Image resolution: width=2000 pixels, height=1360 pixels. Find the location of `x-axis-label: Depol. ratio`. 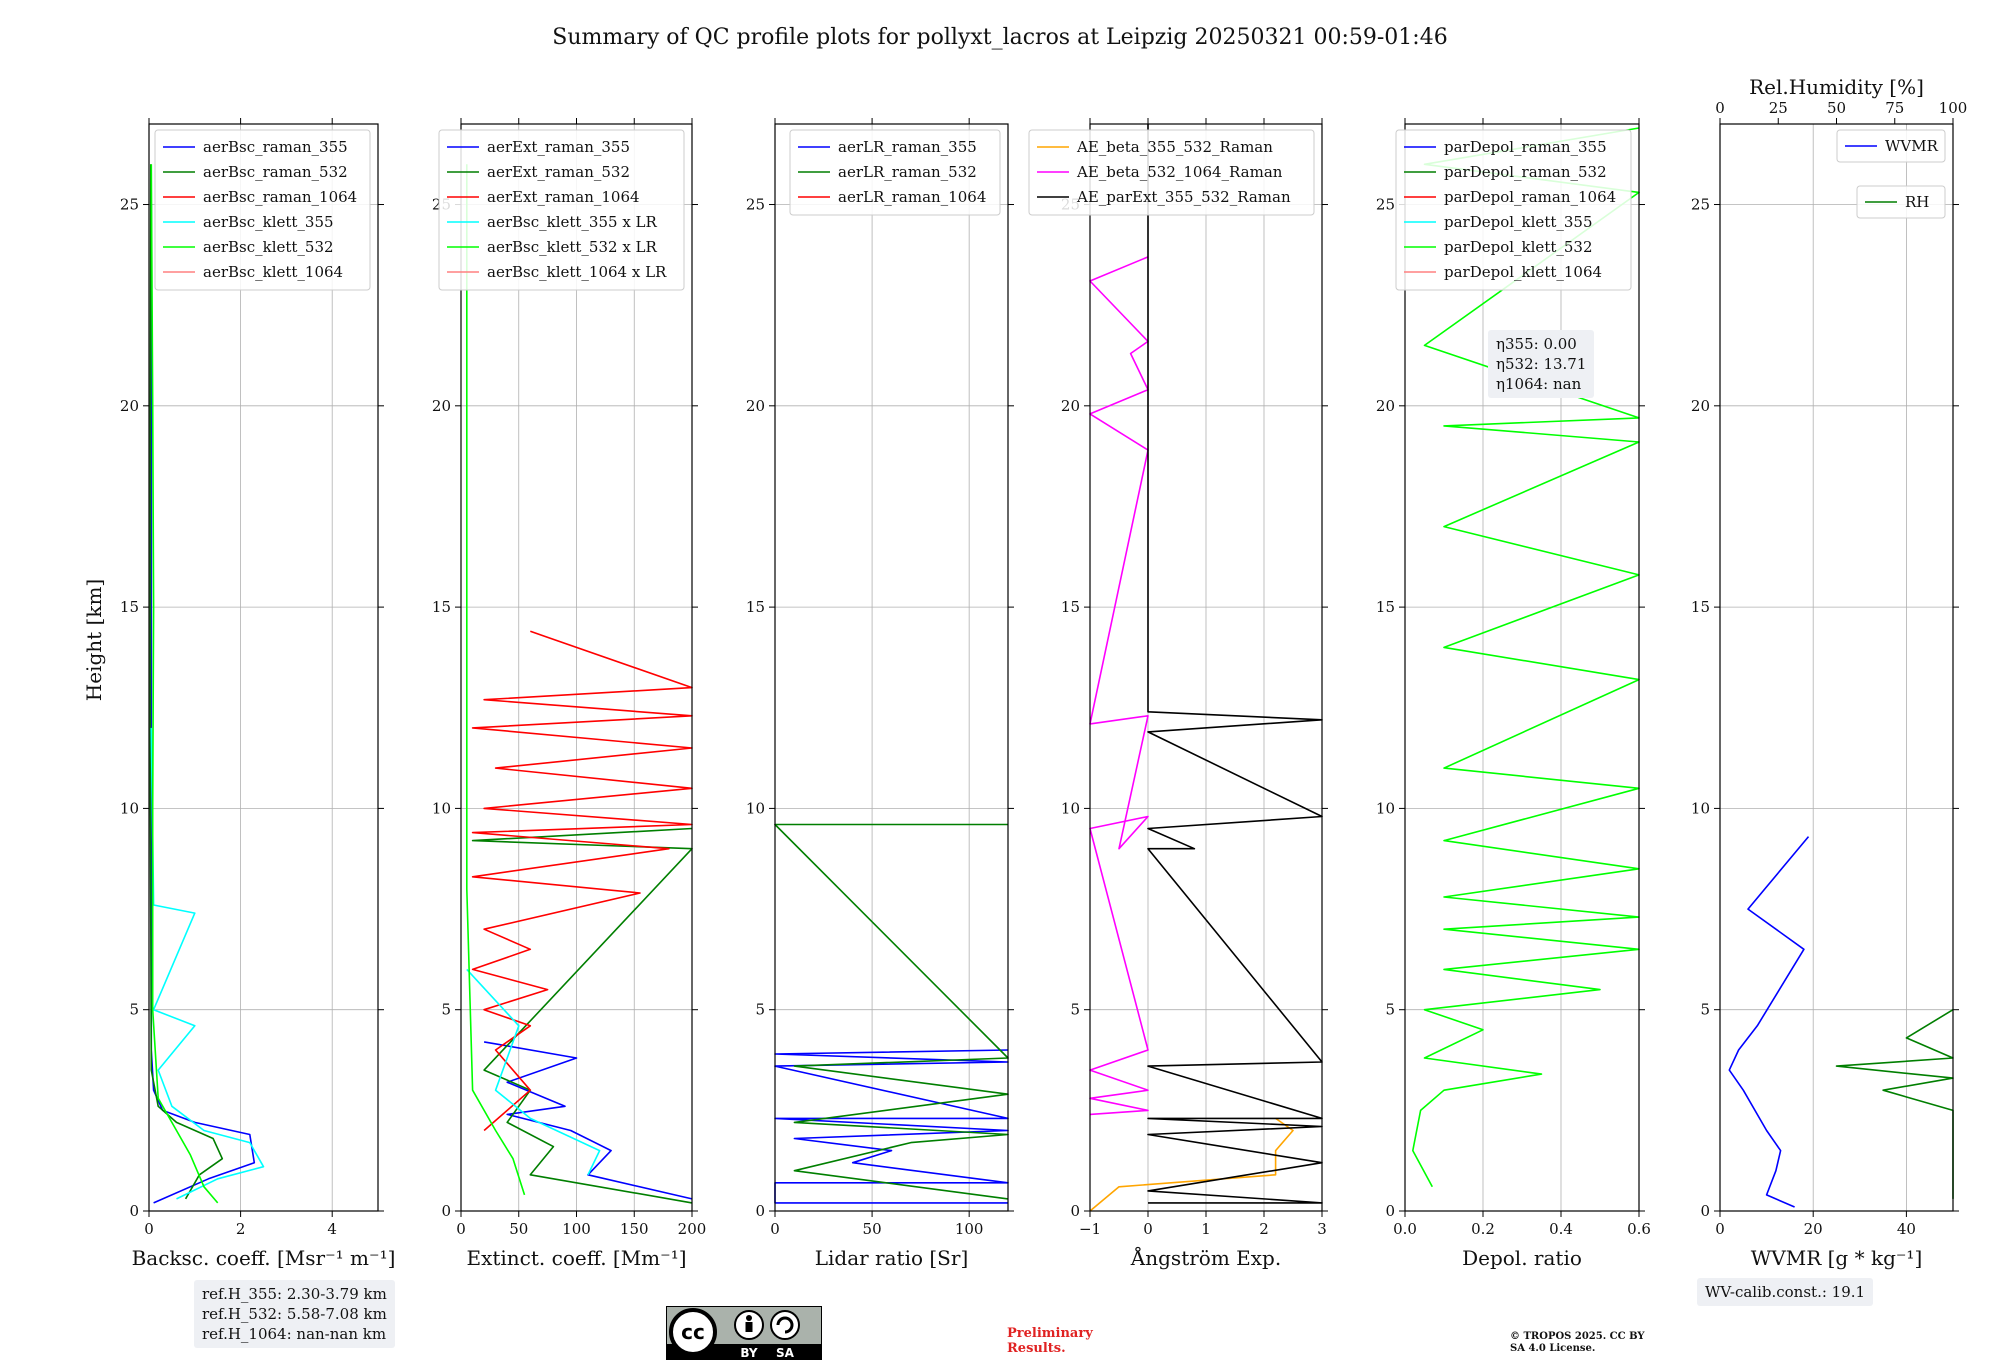

x-axis-label: Depol. ratio is located at coordinates (1522, 1258).